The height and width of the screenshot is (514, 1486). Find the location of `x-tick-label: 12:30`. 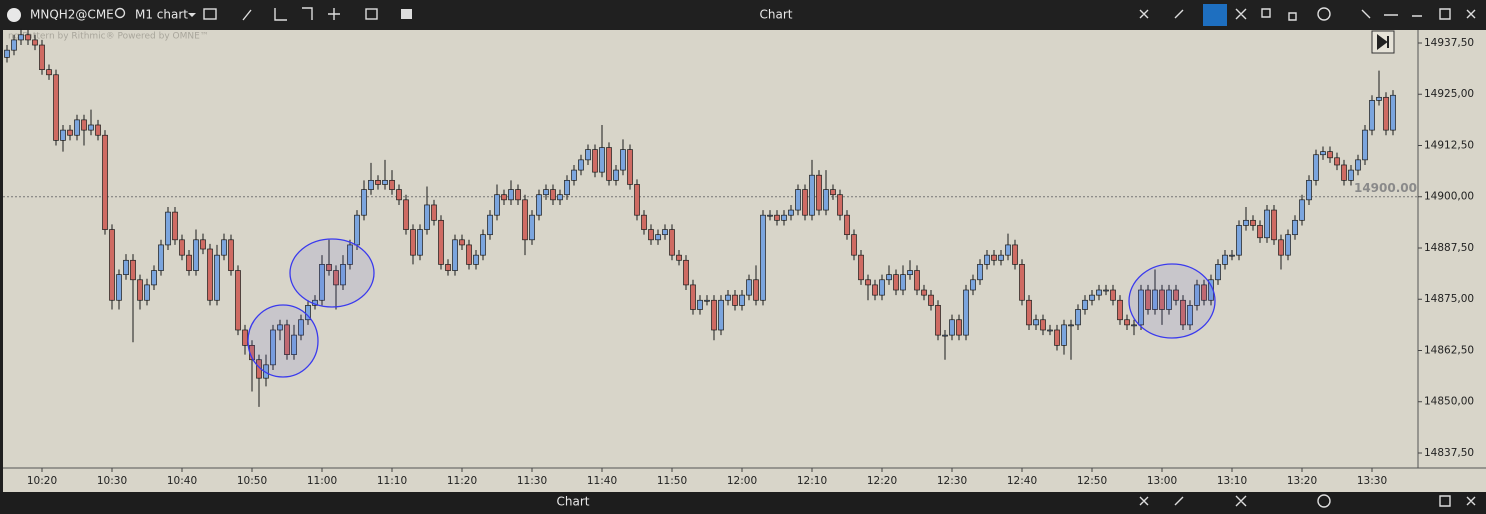

x-tick-label: 12:30 is located at coordinates (952, 481).